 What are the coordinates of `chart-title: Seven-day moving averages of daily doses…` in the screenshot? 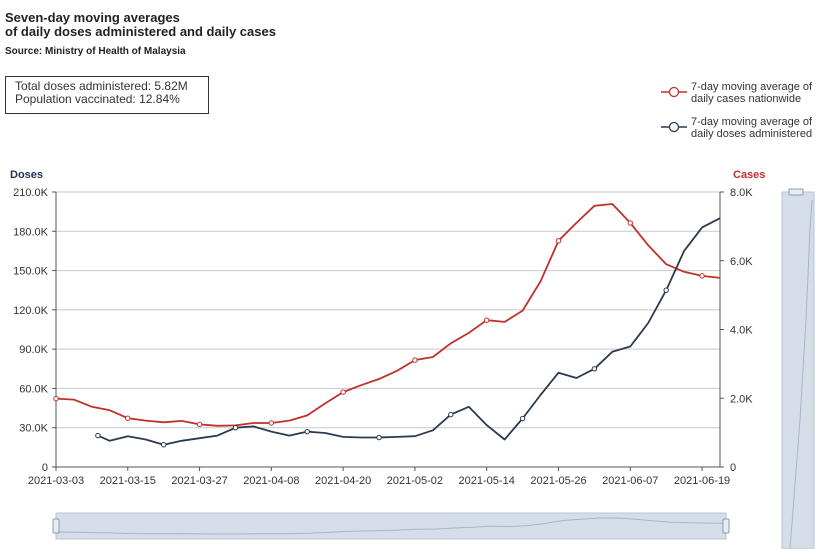 It's located at (140, 25).